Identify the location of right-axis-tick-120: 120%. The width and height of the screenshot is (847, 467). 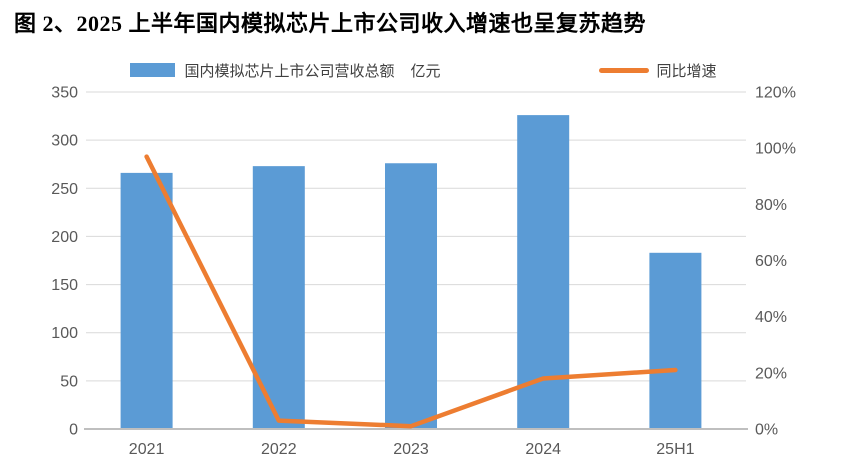
(775, 93).